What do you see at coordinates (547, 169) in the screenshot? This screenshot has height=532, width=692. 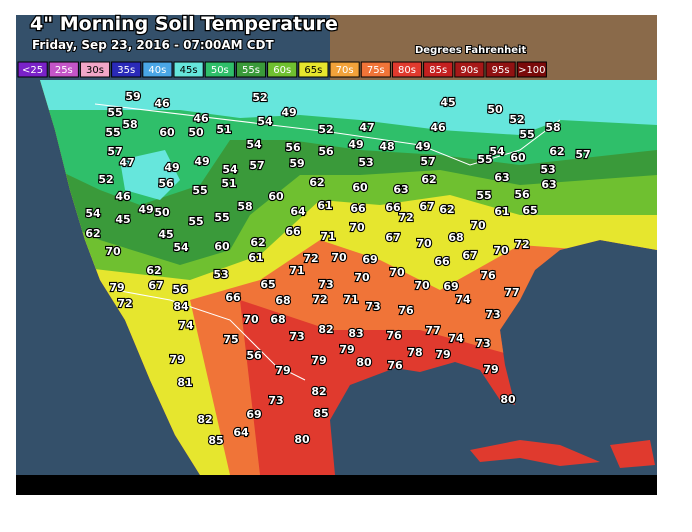 I see `station-value: 53` at bounding box center [547, 169].